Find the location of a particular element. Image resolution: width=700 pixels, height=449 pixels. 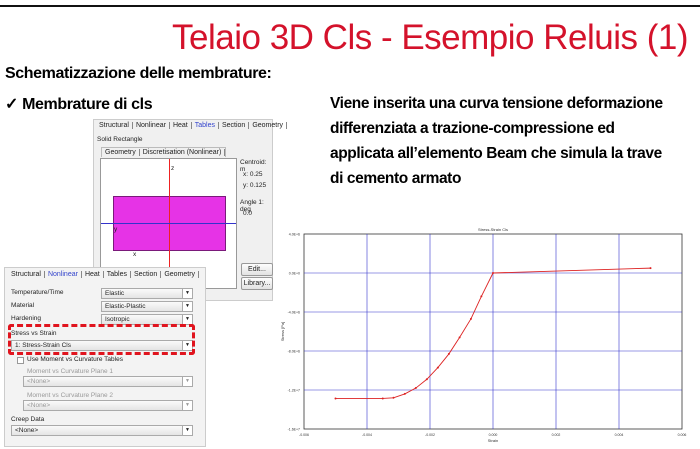

y-tick-label: -1.6E+7 is located at coordinates (294, 430).